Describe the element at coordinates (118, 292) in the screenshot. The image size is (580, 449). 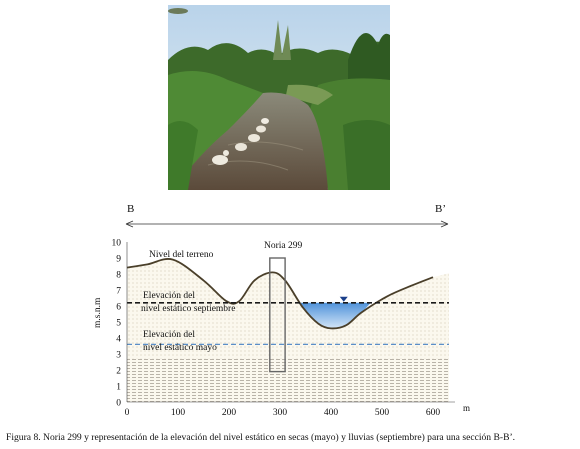
I see `y-tick-label: 7` at that location.